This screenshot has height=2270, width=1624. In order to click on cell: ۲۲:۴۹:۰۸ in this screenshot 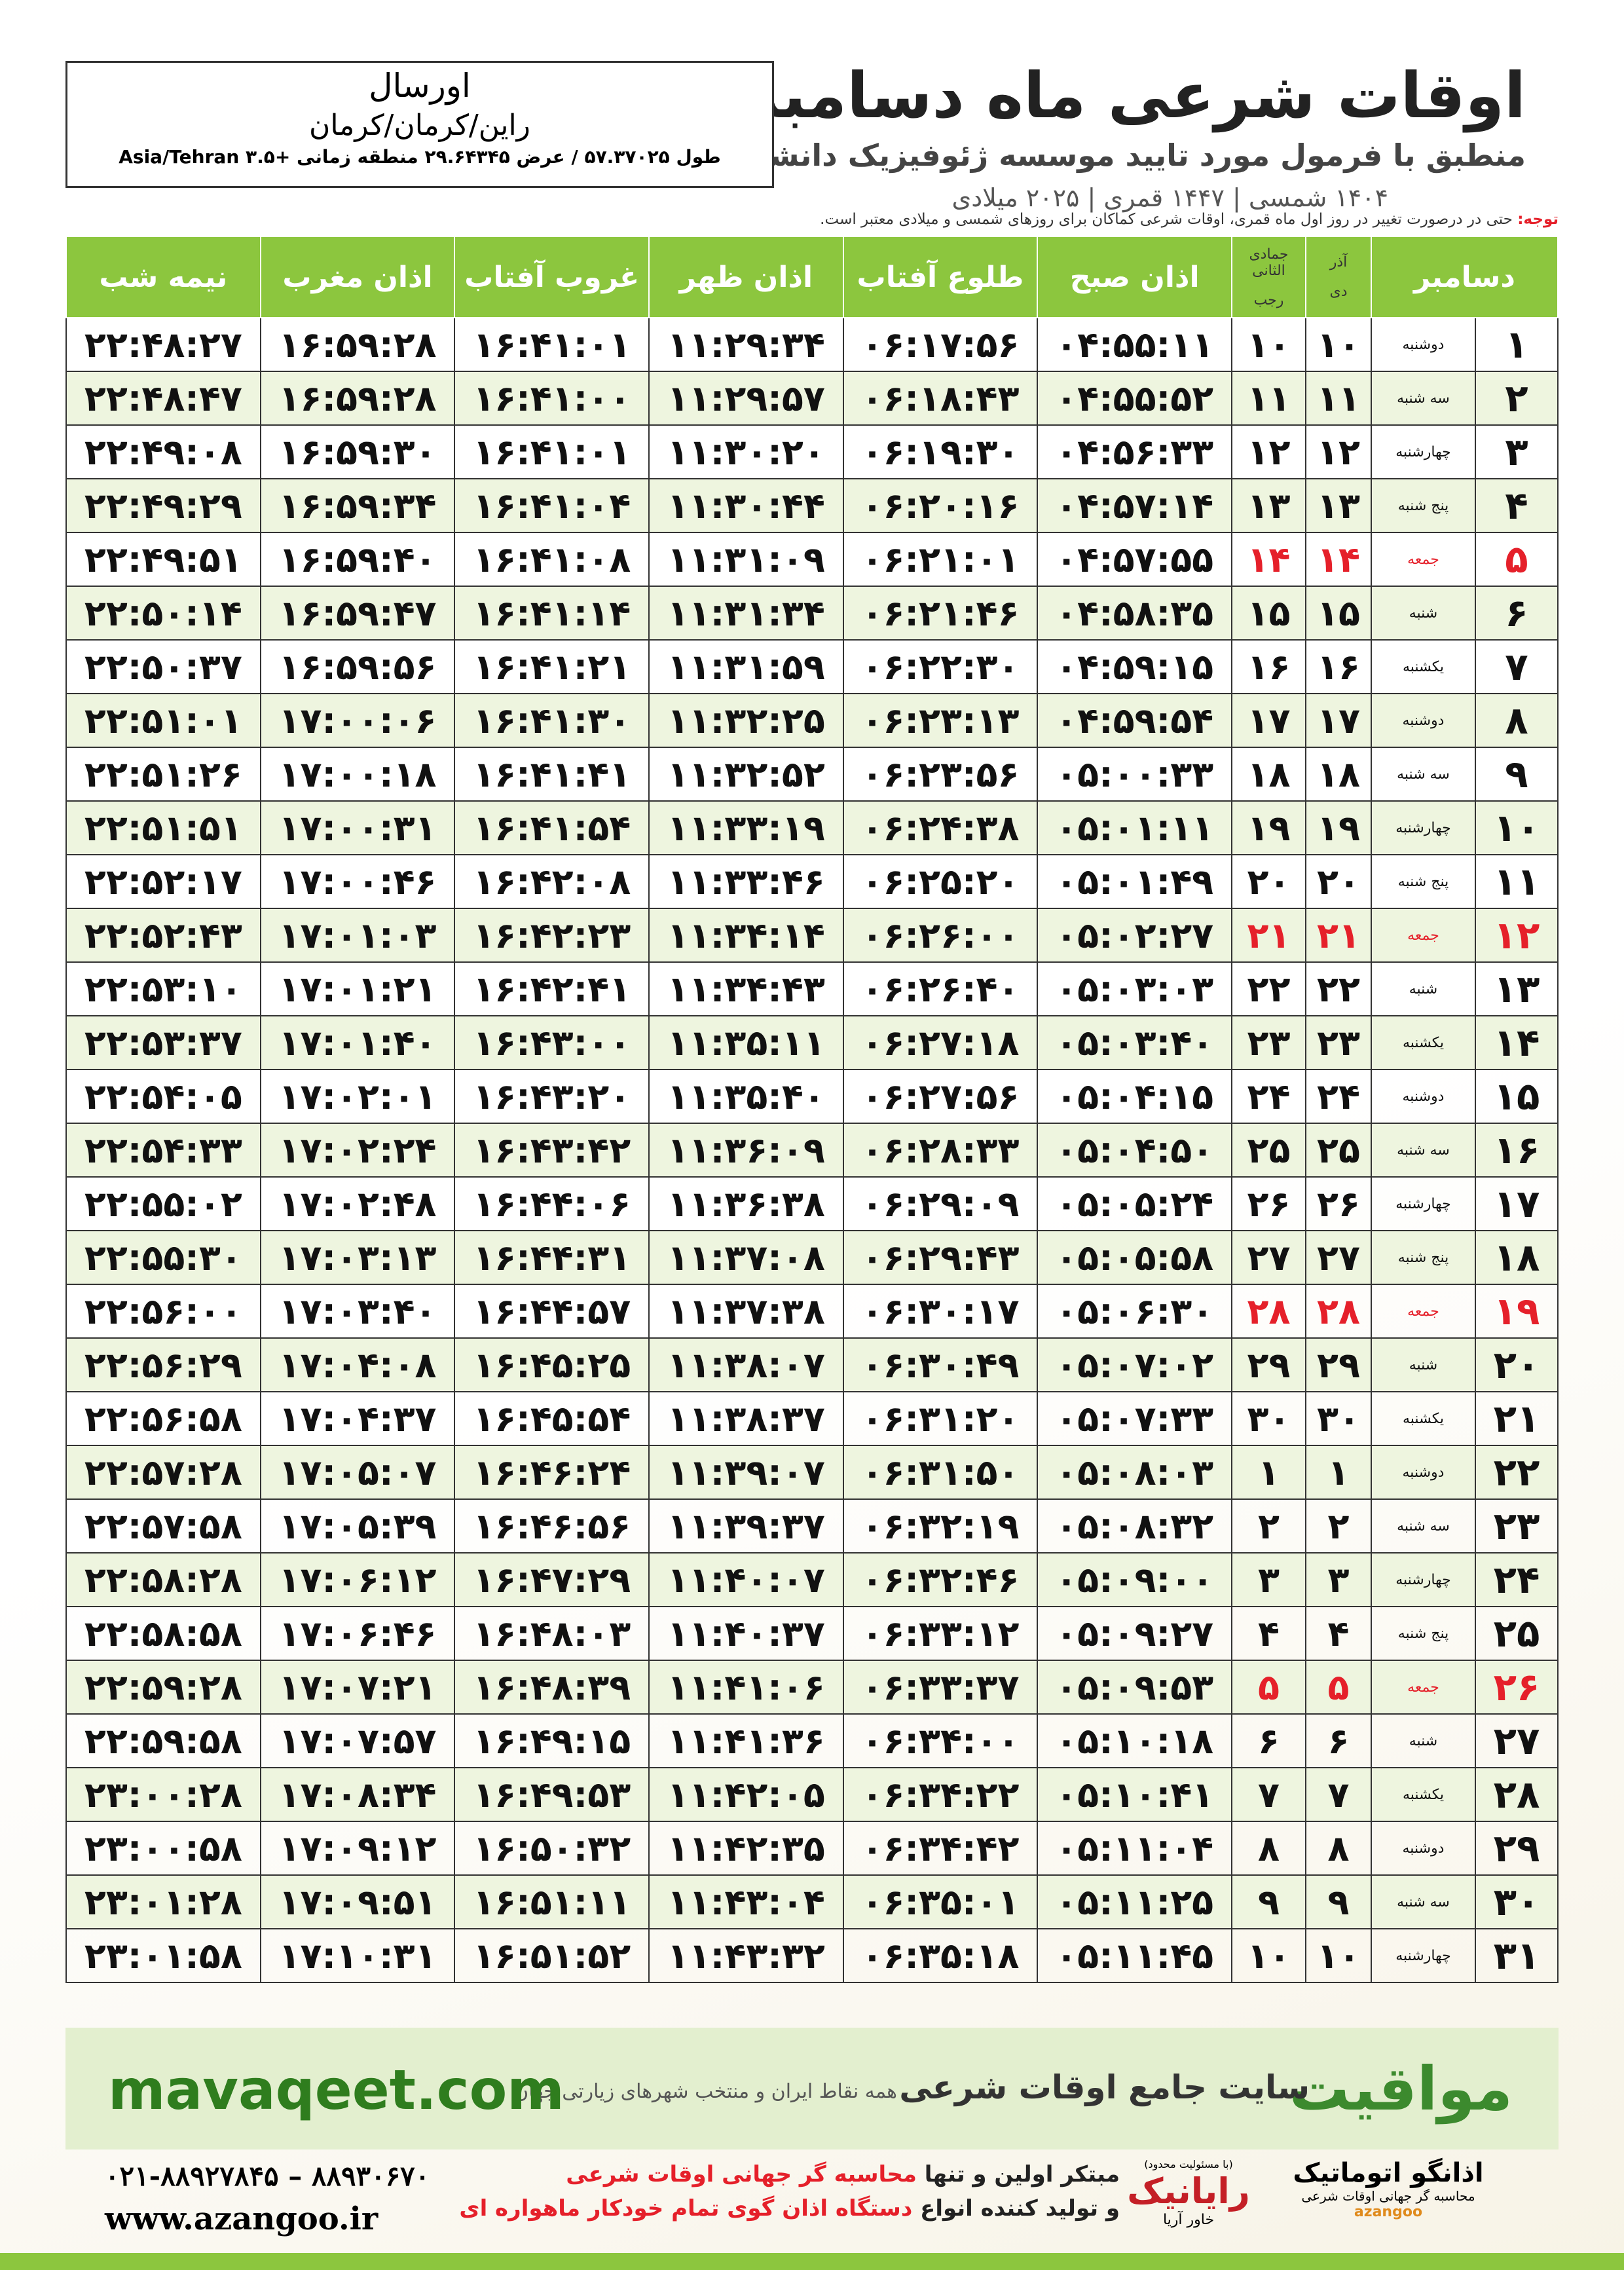, I will do `click(163, 451)`.